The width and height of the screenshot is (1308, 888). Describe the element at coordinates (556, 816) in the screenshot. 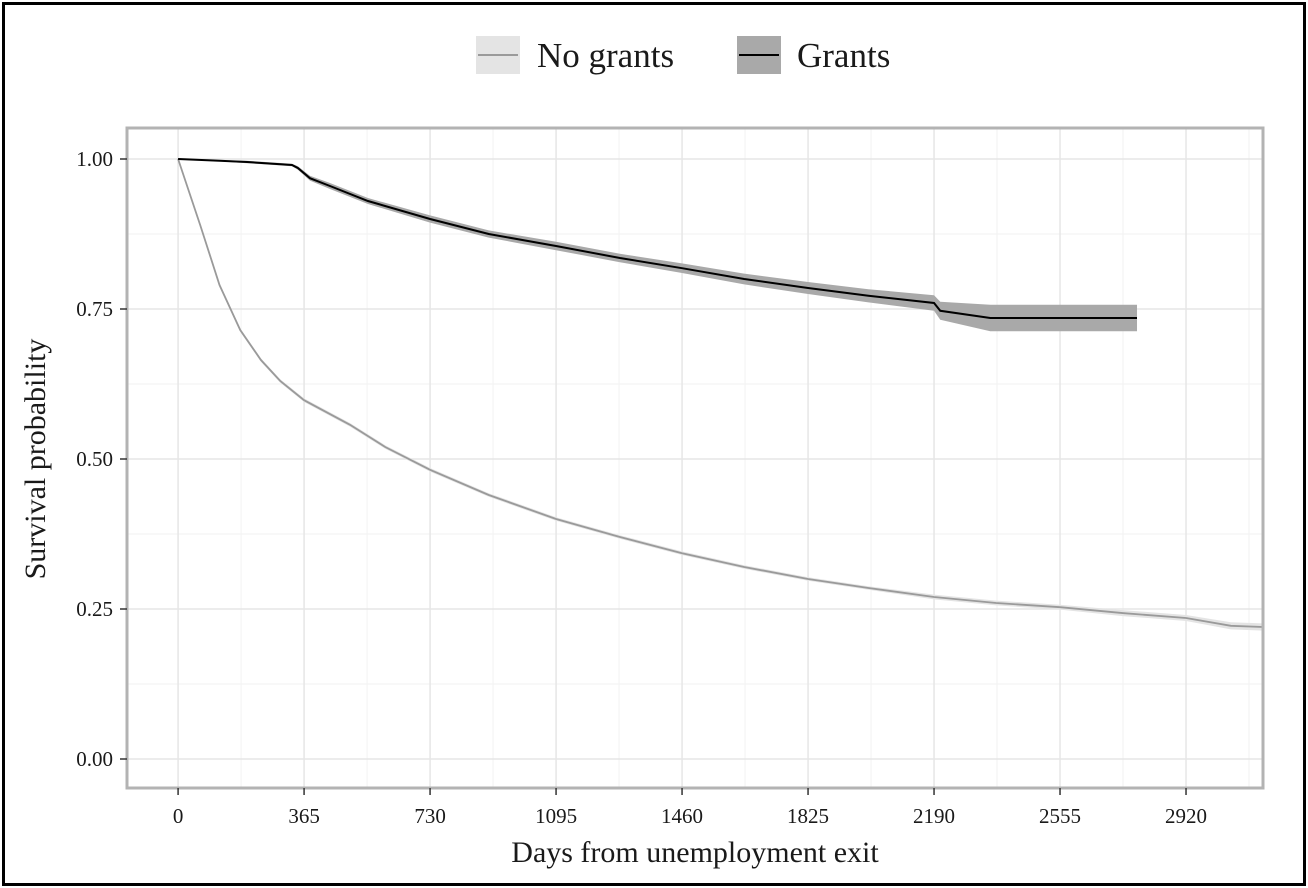

I see `x-tick-label: 1095` at that location.